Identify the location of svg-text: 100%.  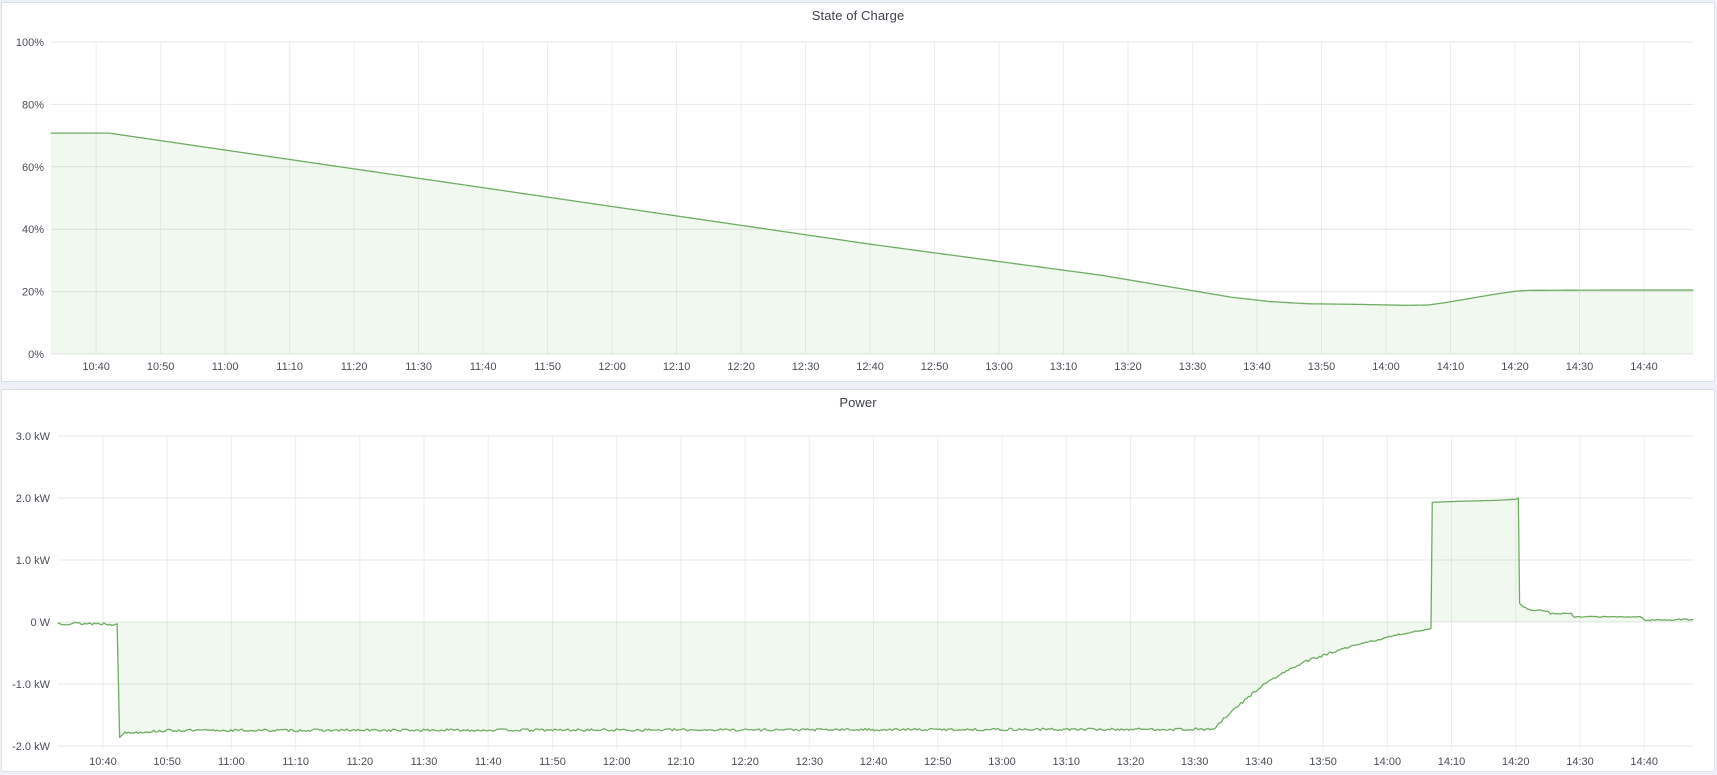
(30, 43).